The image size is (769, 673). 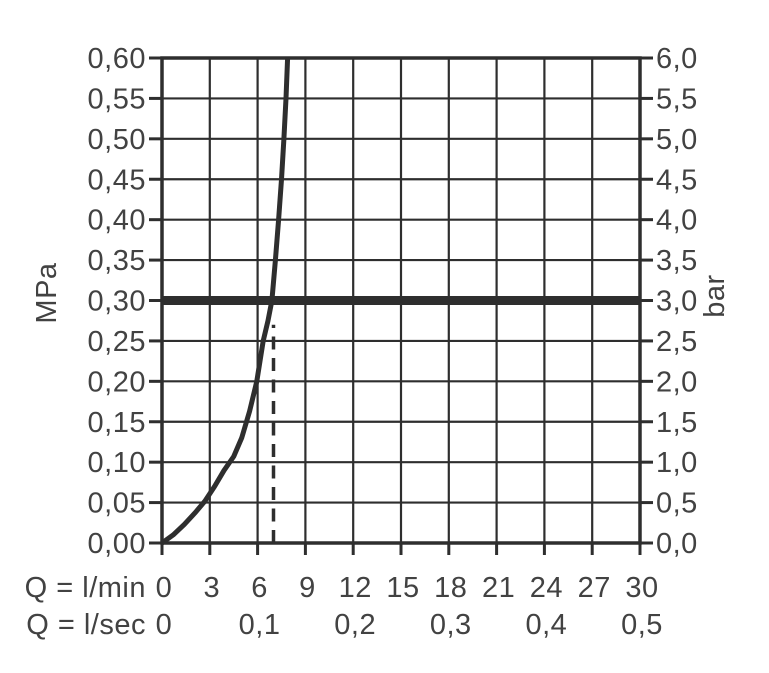 I want to click on x-axis-primary-tick-label: 0, so click(x=164, y=588).